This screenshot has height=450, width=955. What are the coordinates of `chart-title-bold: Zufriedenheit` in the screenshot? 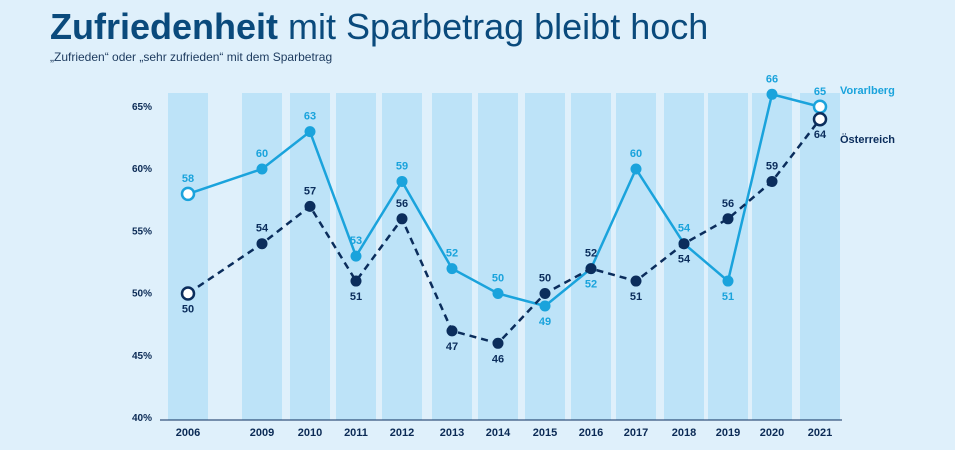 It's located at (164, 26).